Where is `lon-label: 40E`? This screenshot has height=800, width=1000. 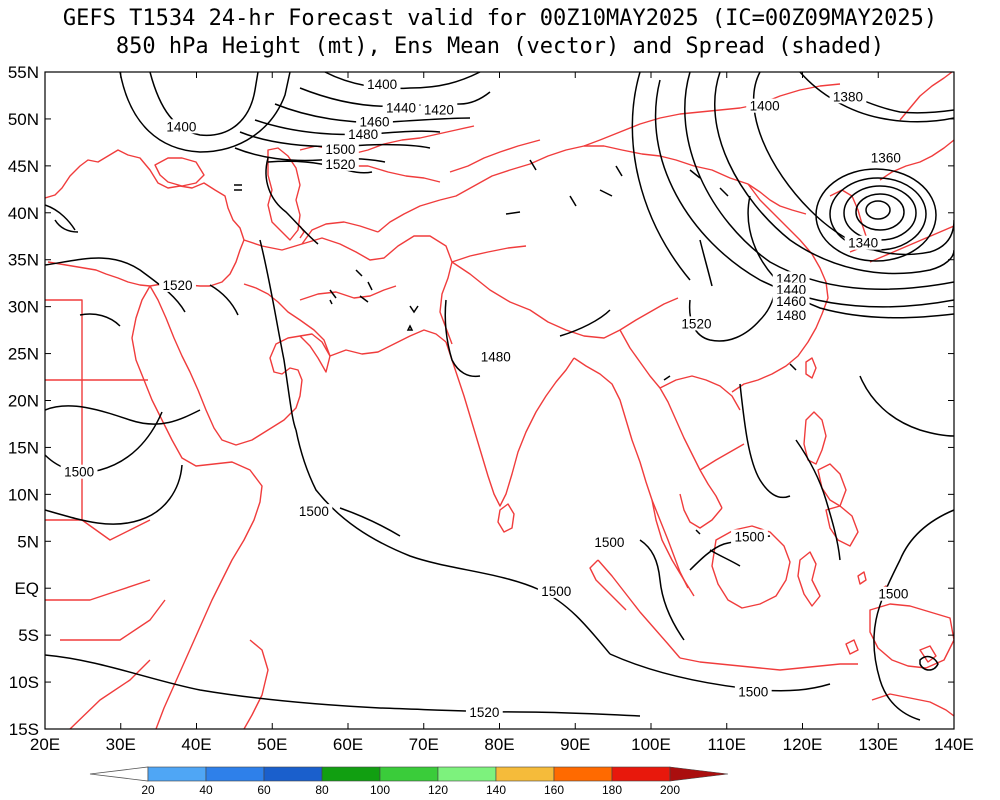
lon-label: 40E is located at coordinates (196, 744).